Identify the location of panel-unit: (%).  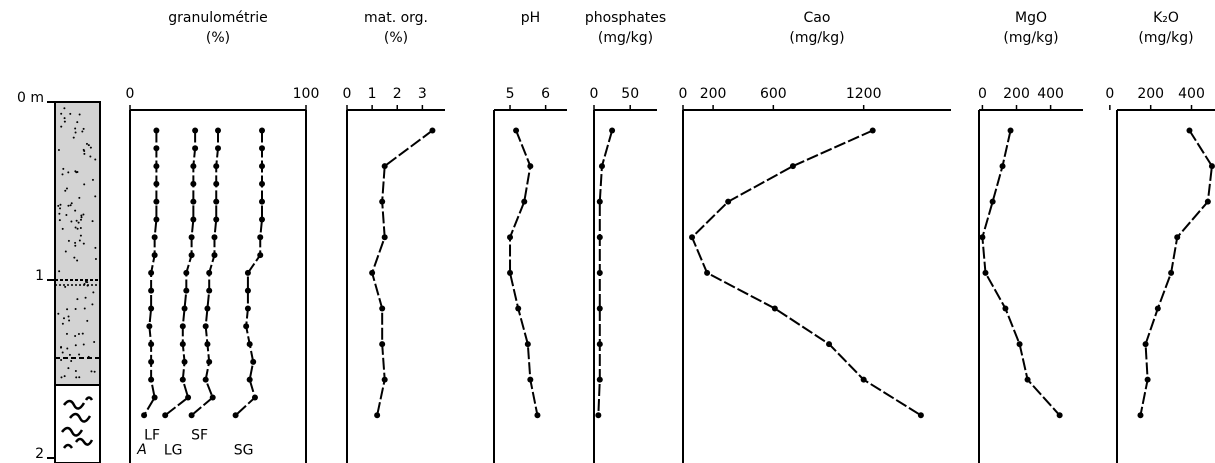
(218, 38).